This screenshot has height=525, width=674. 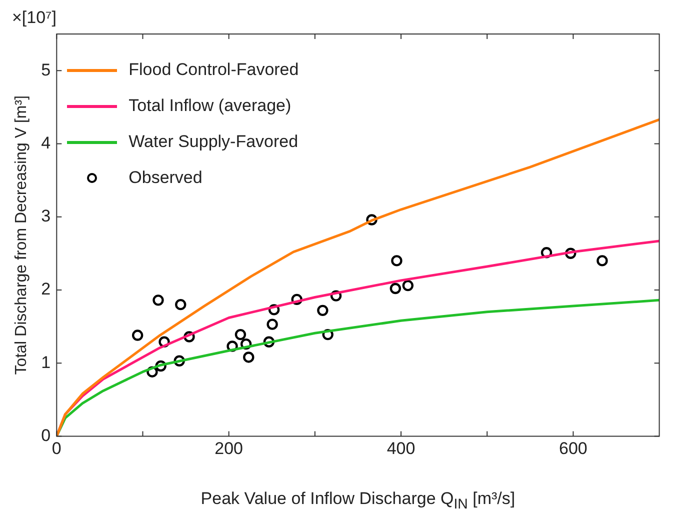 I want to click on y-tick-label: 5, so click(x=46, y=70).